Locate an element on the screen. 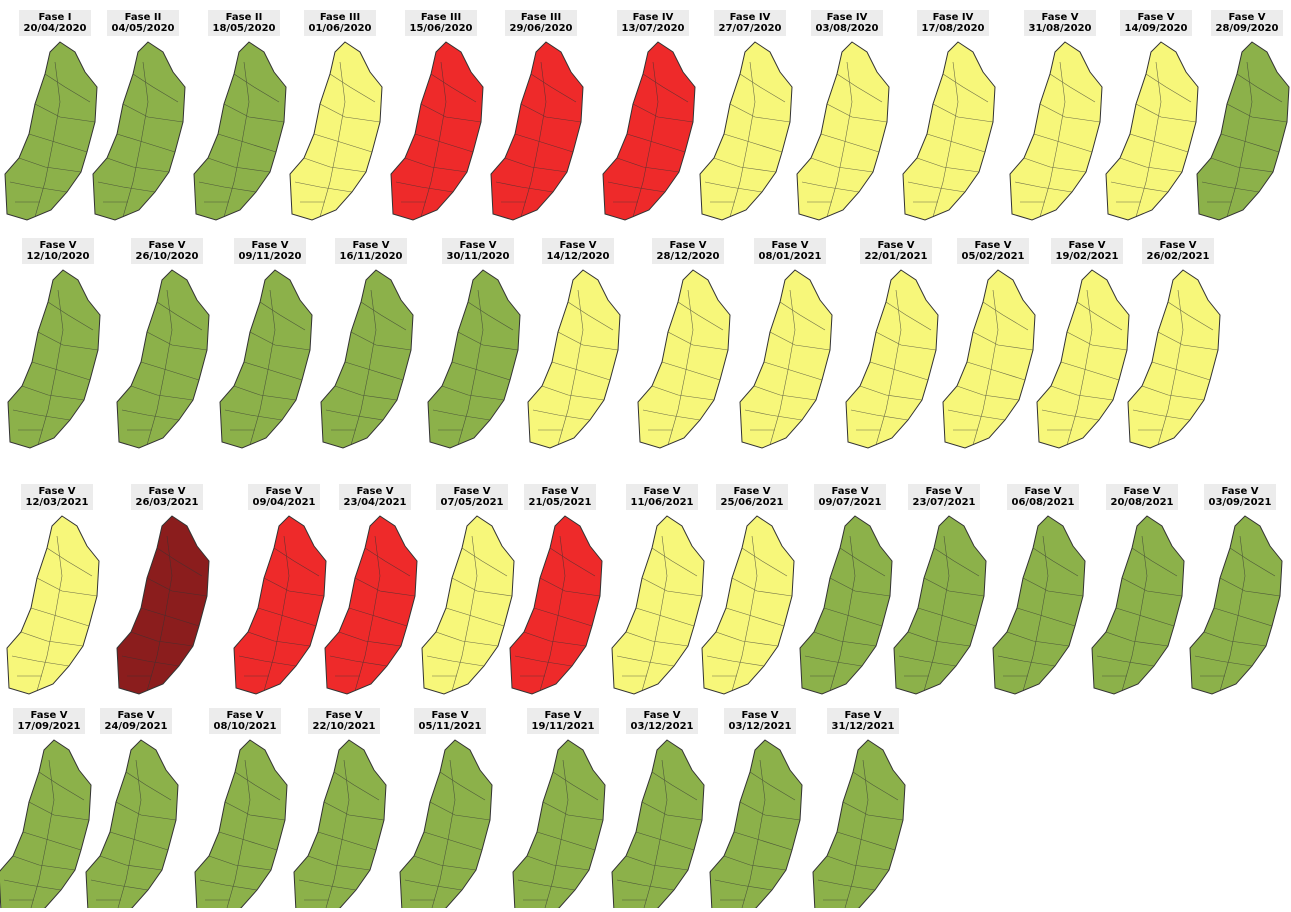  date-label: 04/05/2020 is located at coordinates (143, 28).